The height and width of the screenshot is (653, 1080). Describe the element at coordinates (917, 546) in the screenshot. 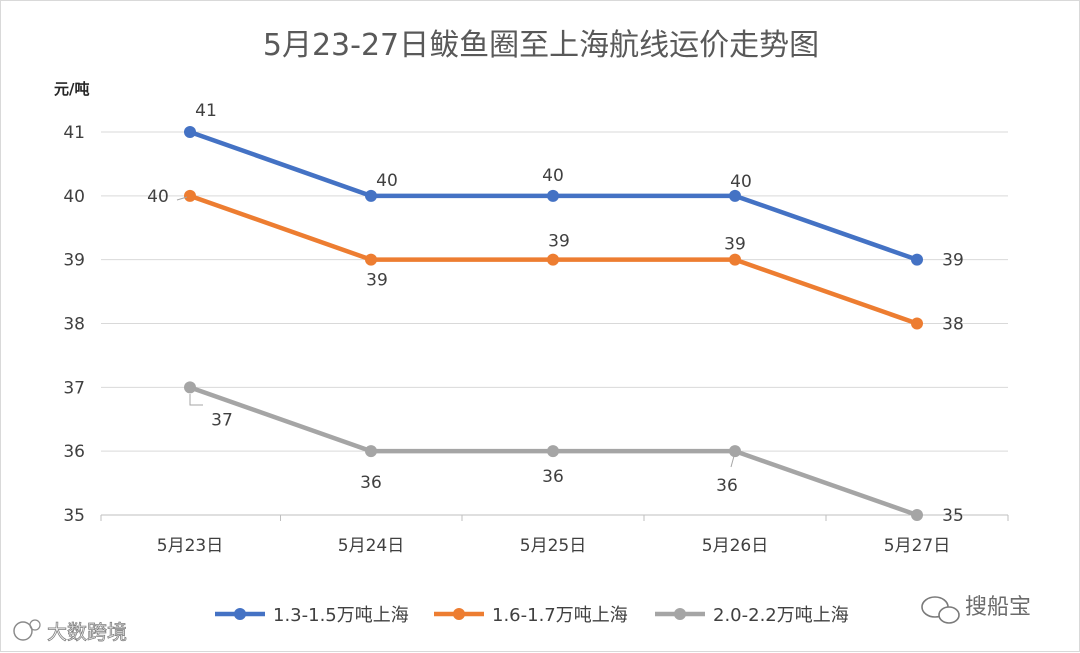

I see `x-tick-label: 5月27日` at that location.